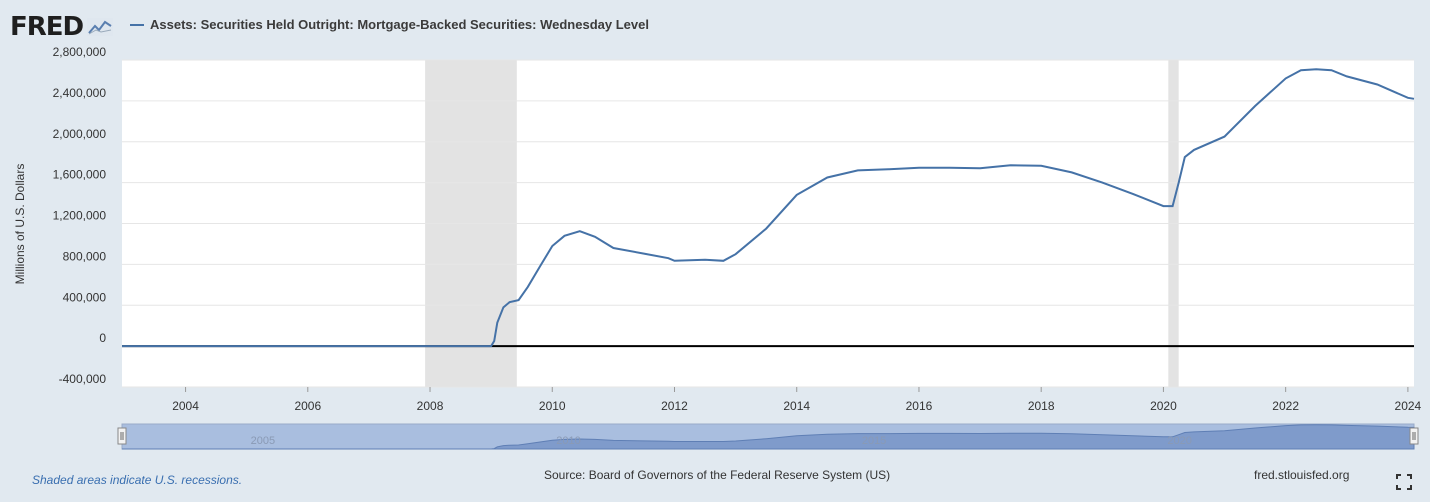 The image size is (1430, 502). I want to click on x-tick-label: 2024, so click(1408, 406).